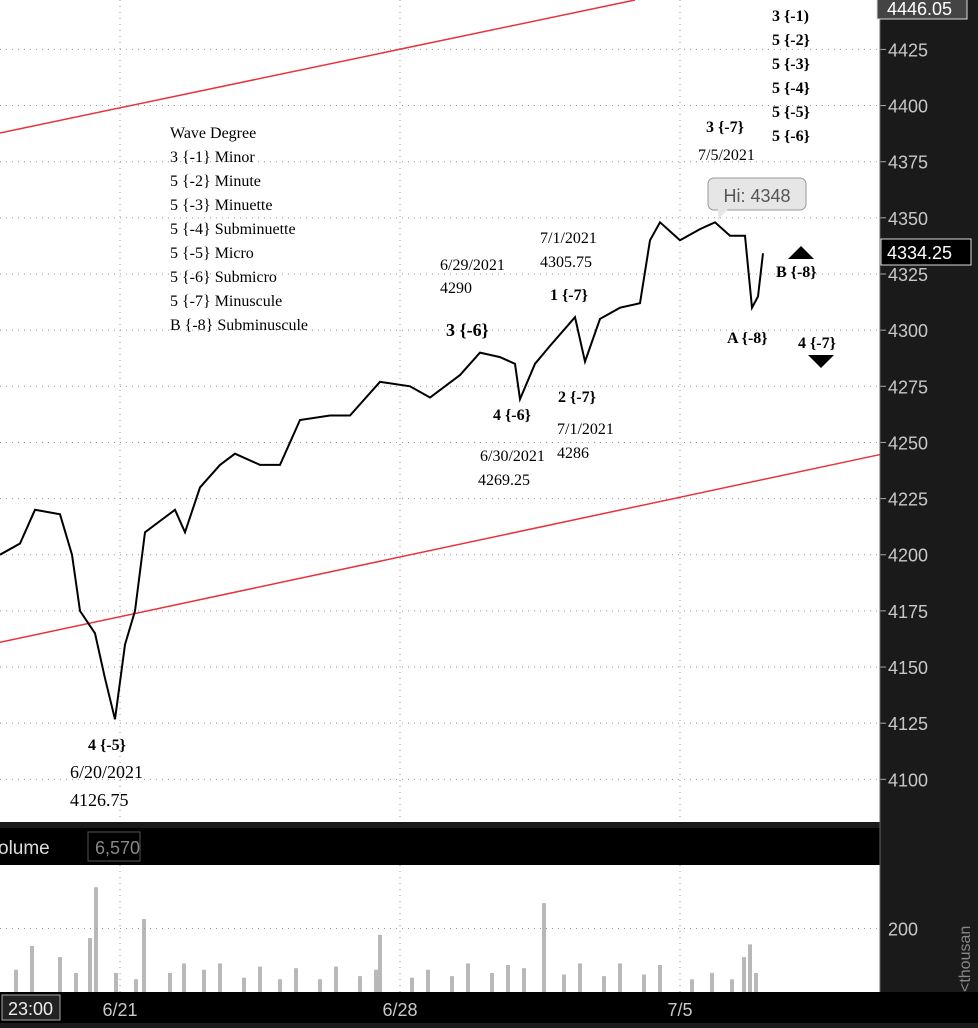  I want to click on y-tick-label: 4225, so click(908, 500).